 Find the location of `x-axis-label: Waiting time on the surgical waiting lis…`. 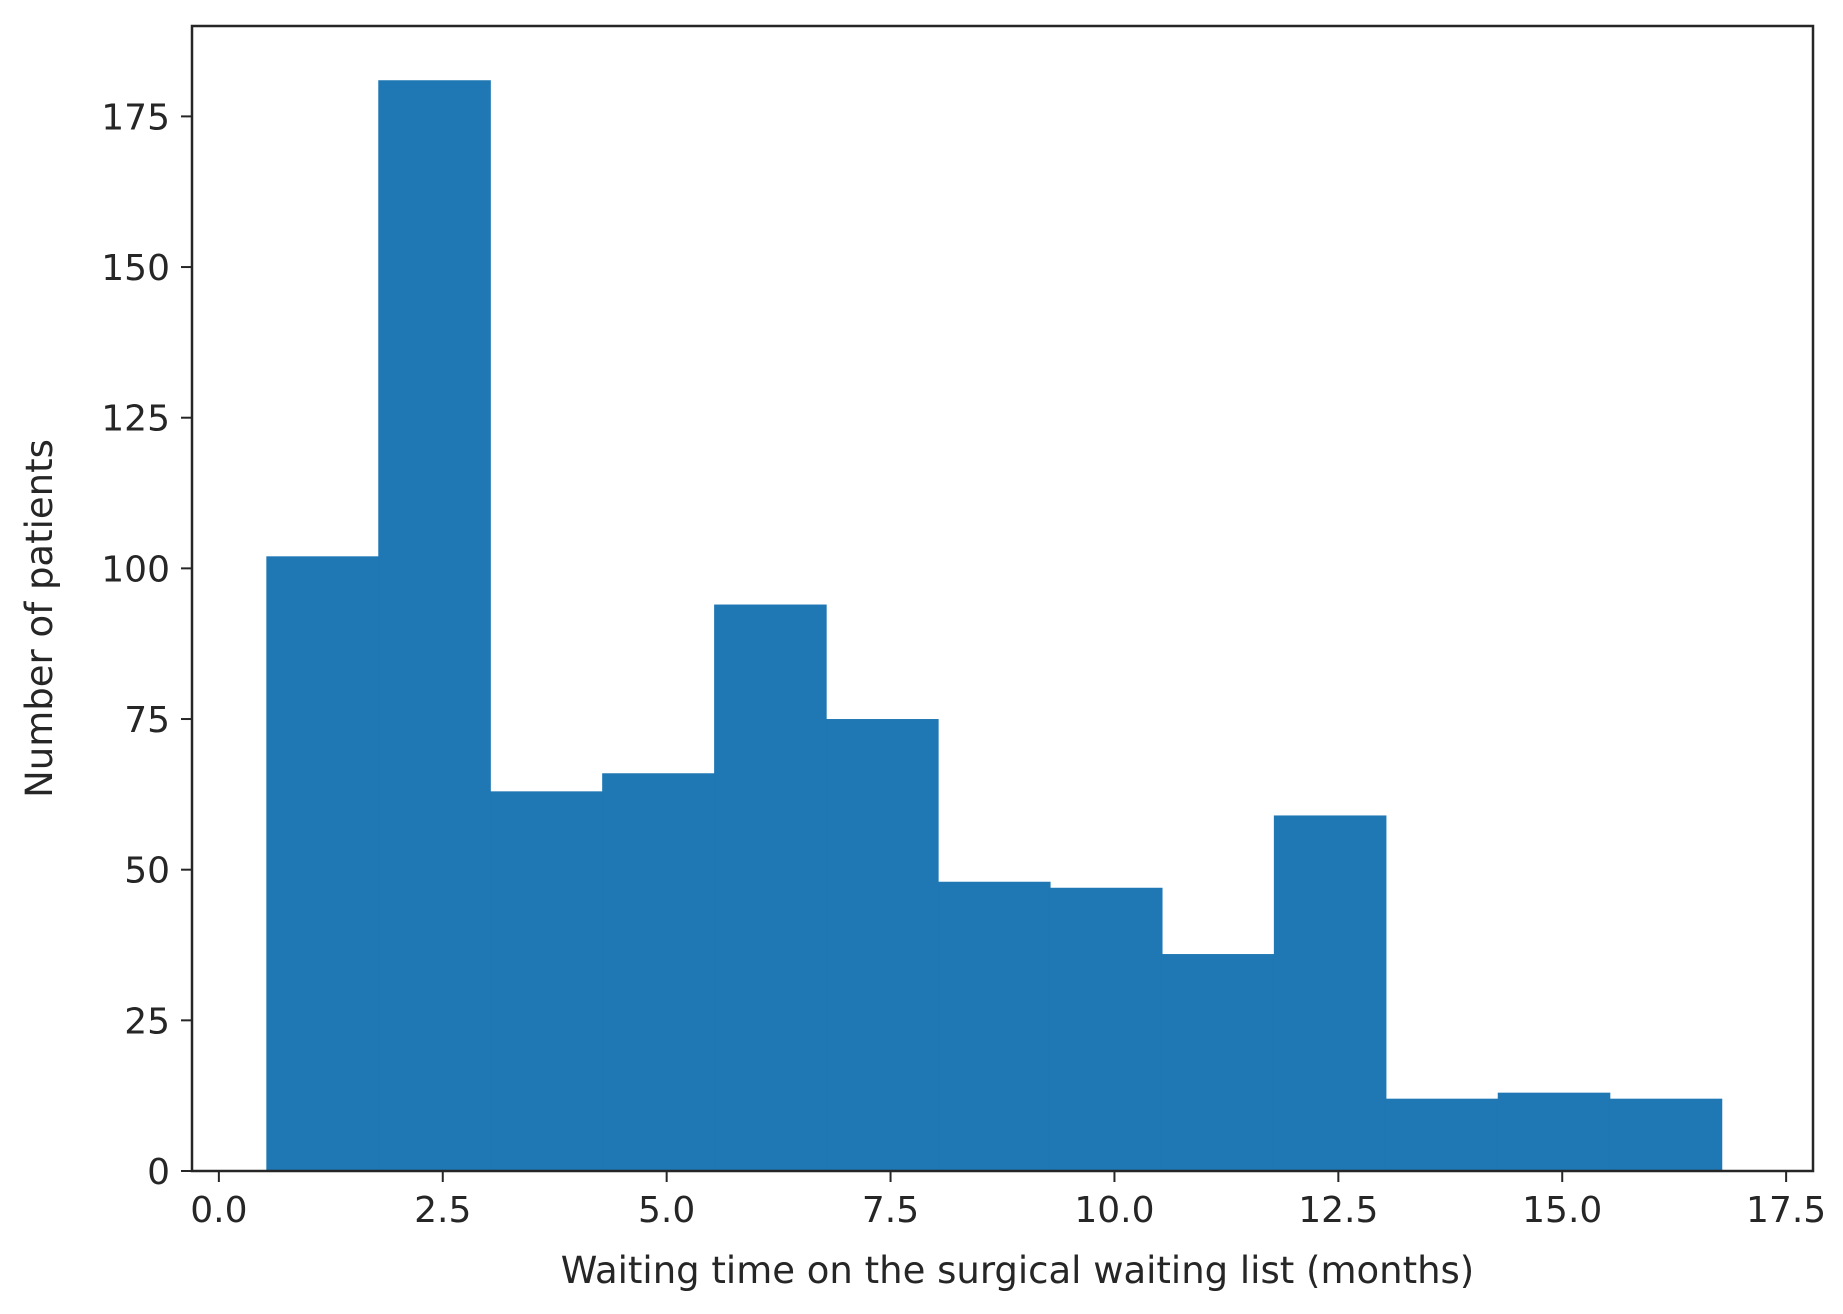

x-axis-label: Waiting time on the surgical waiting lis… is located at coordinates (1018, 1270).